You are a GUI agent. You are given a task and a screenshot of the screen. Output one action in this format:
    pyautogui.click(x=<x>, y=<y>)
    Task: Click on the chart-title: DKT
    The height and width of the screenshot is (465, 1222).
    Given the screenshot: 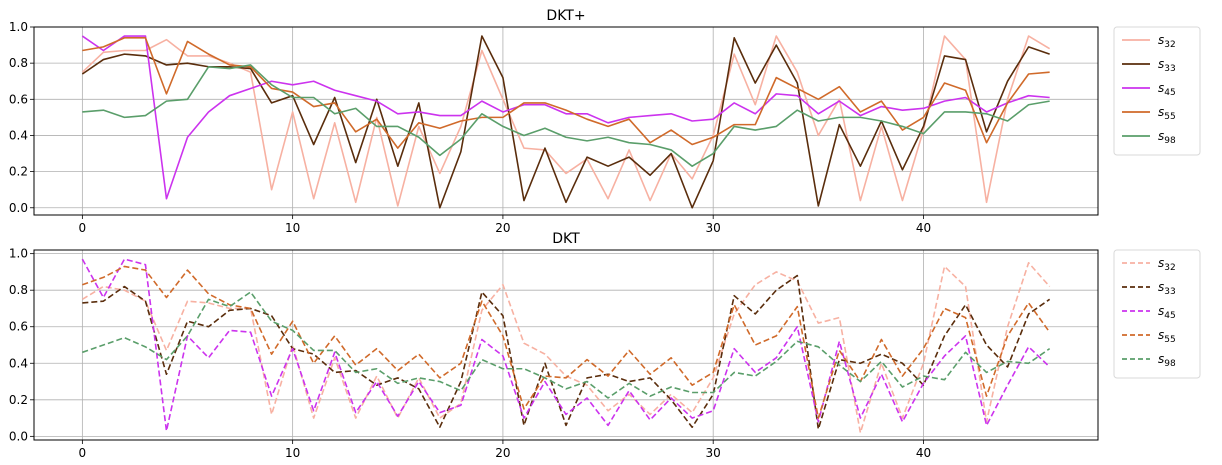 What is the action you would take?
    pyautogui.click(x=566, y=239)
    